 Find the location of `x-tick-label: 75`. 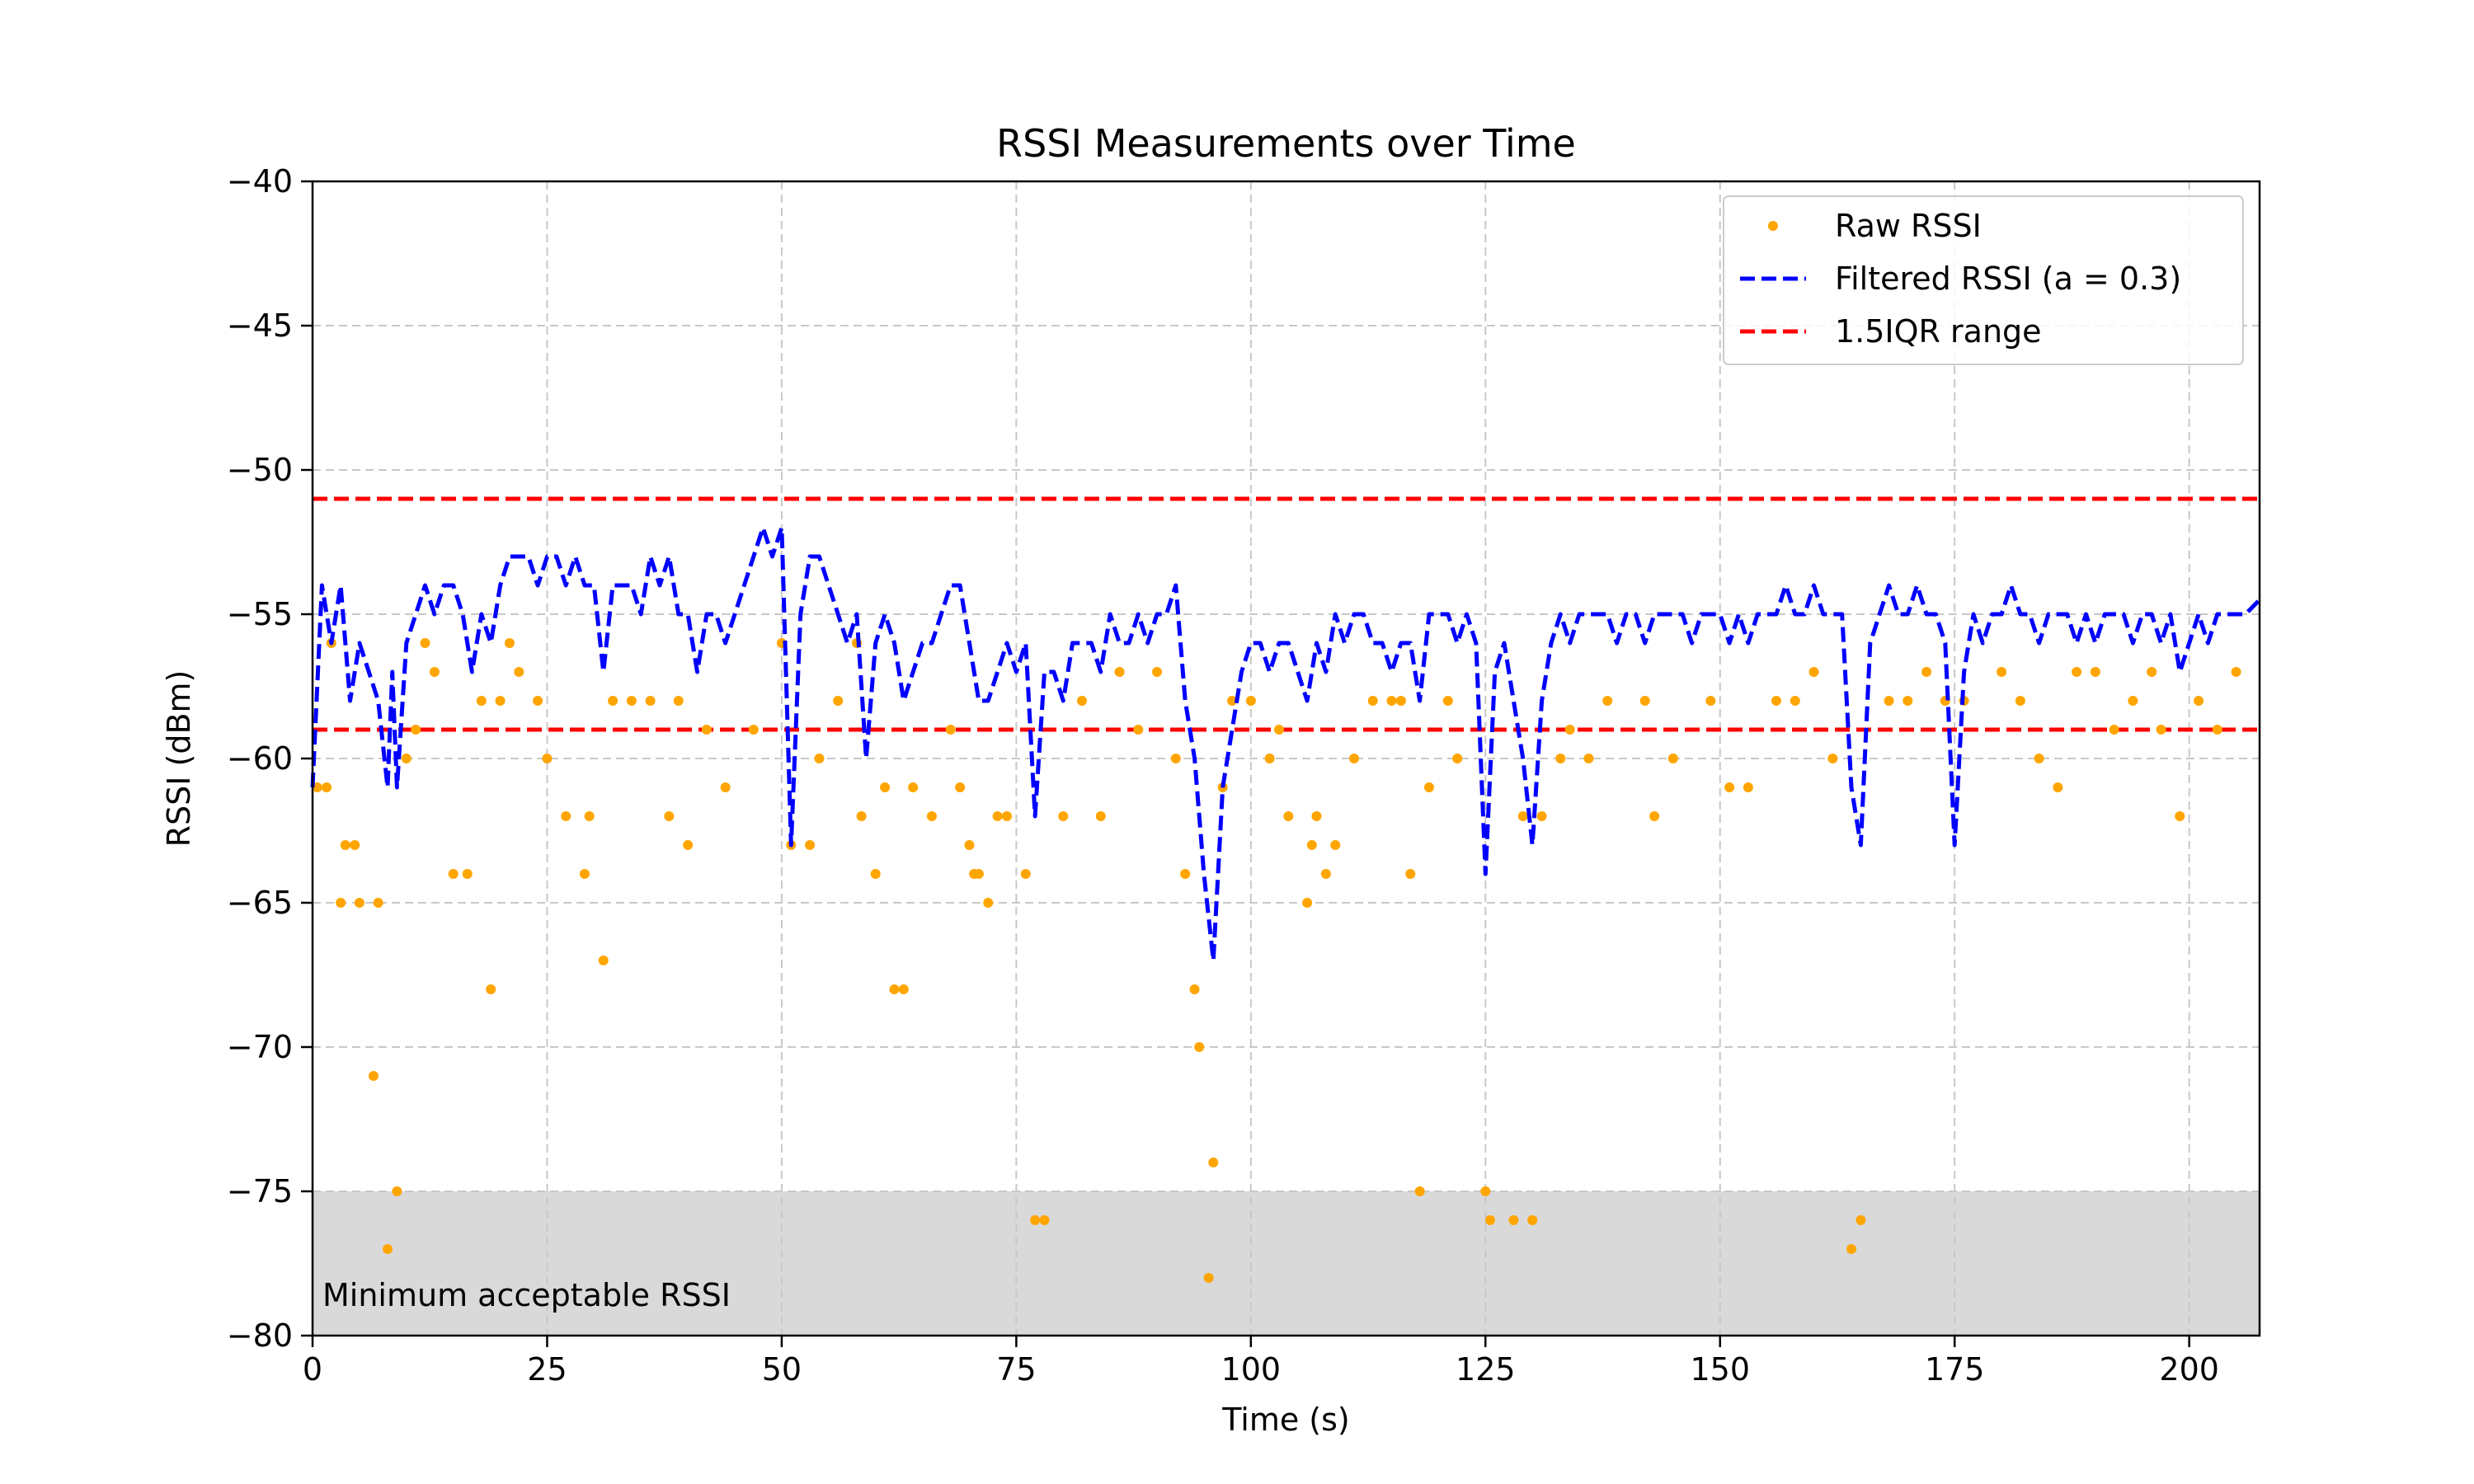

x-tick-label: 75 is located at coordinates (1016, 1369).